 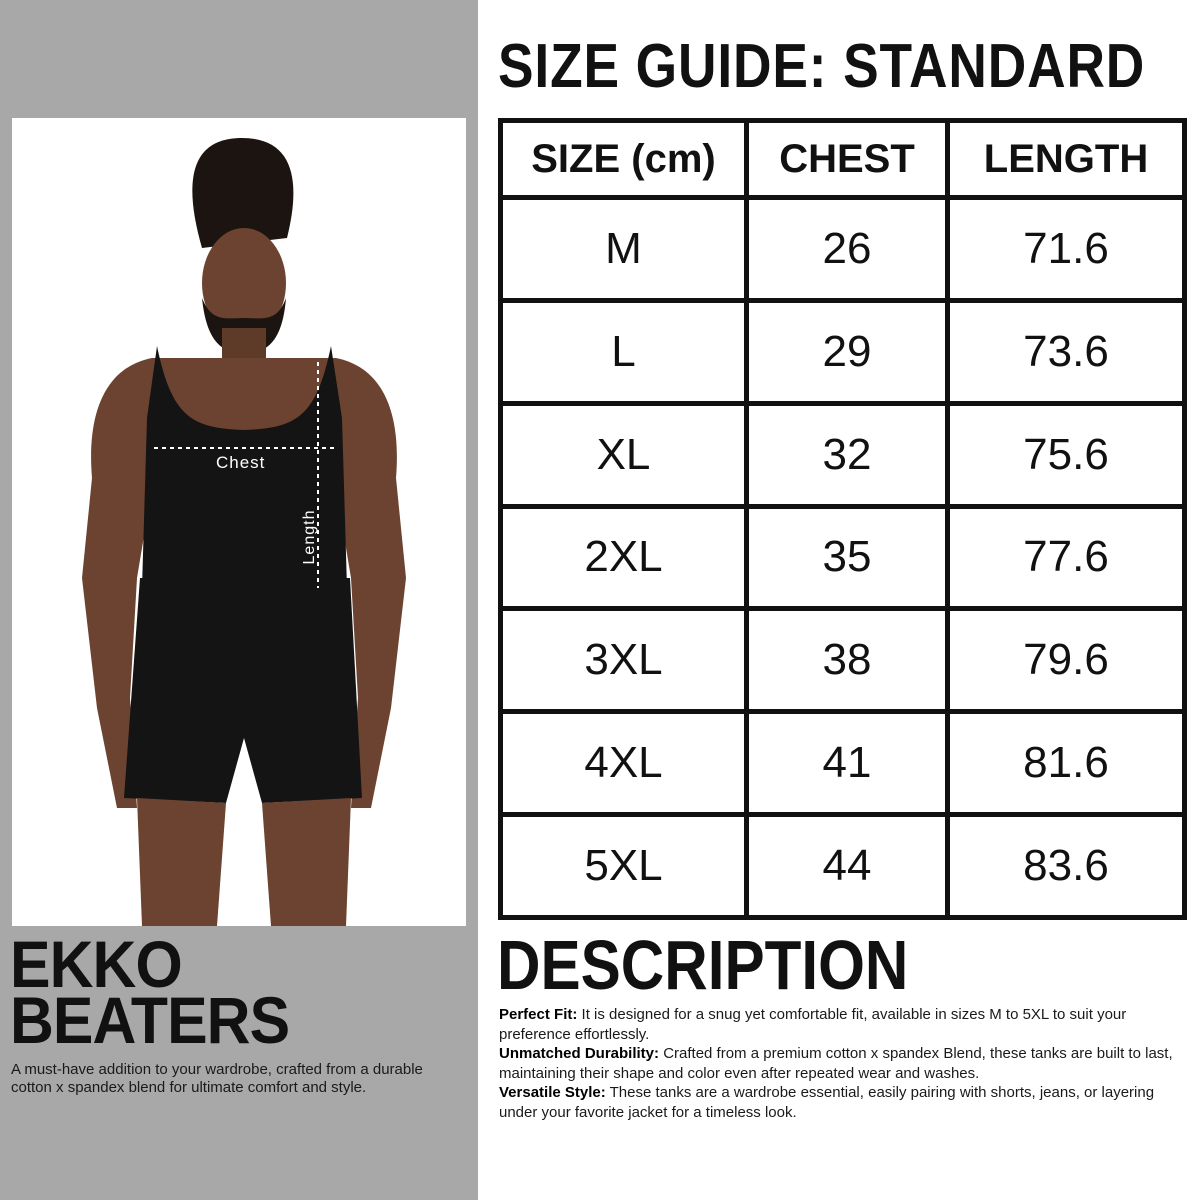 What do you see at coordinates (623, 454) in the screenshot?
I see `size-cell: XL` at bounding box center [623, 454].